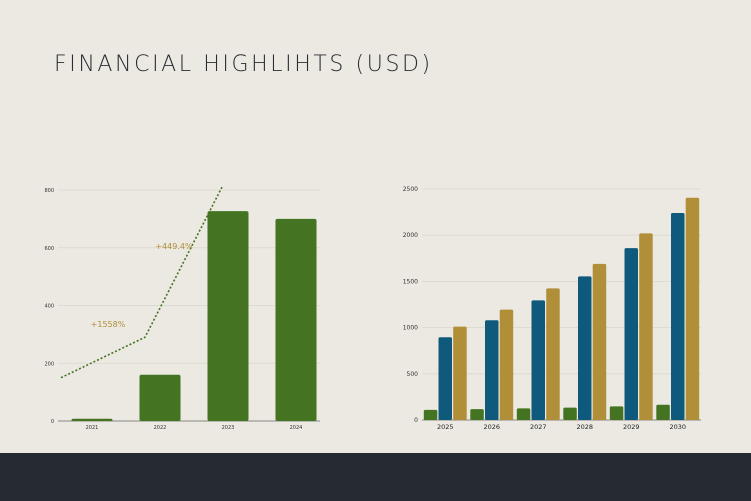 Image resolution: width=751 pixels, height=501 pixels. Describe the element at coordinates (49, 191) in the screenshot. I see `y-tick-label: 800` at that location.